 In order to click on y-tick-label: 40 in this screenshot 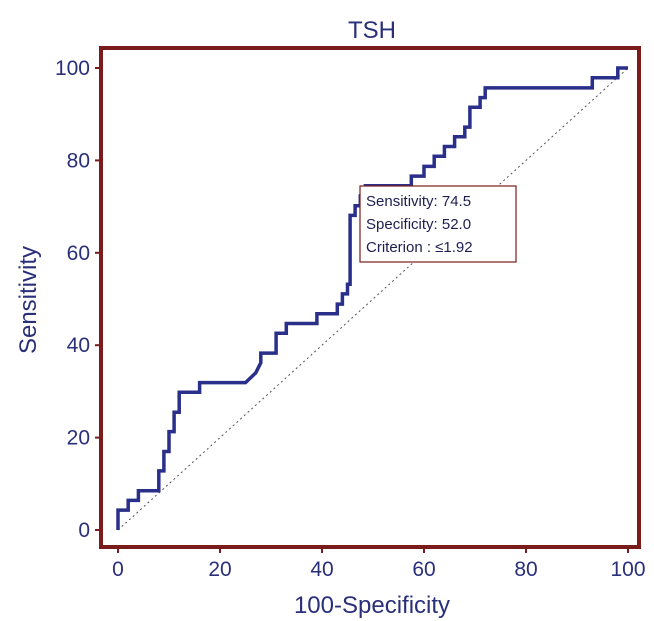, I will do `click(78, 345)`.